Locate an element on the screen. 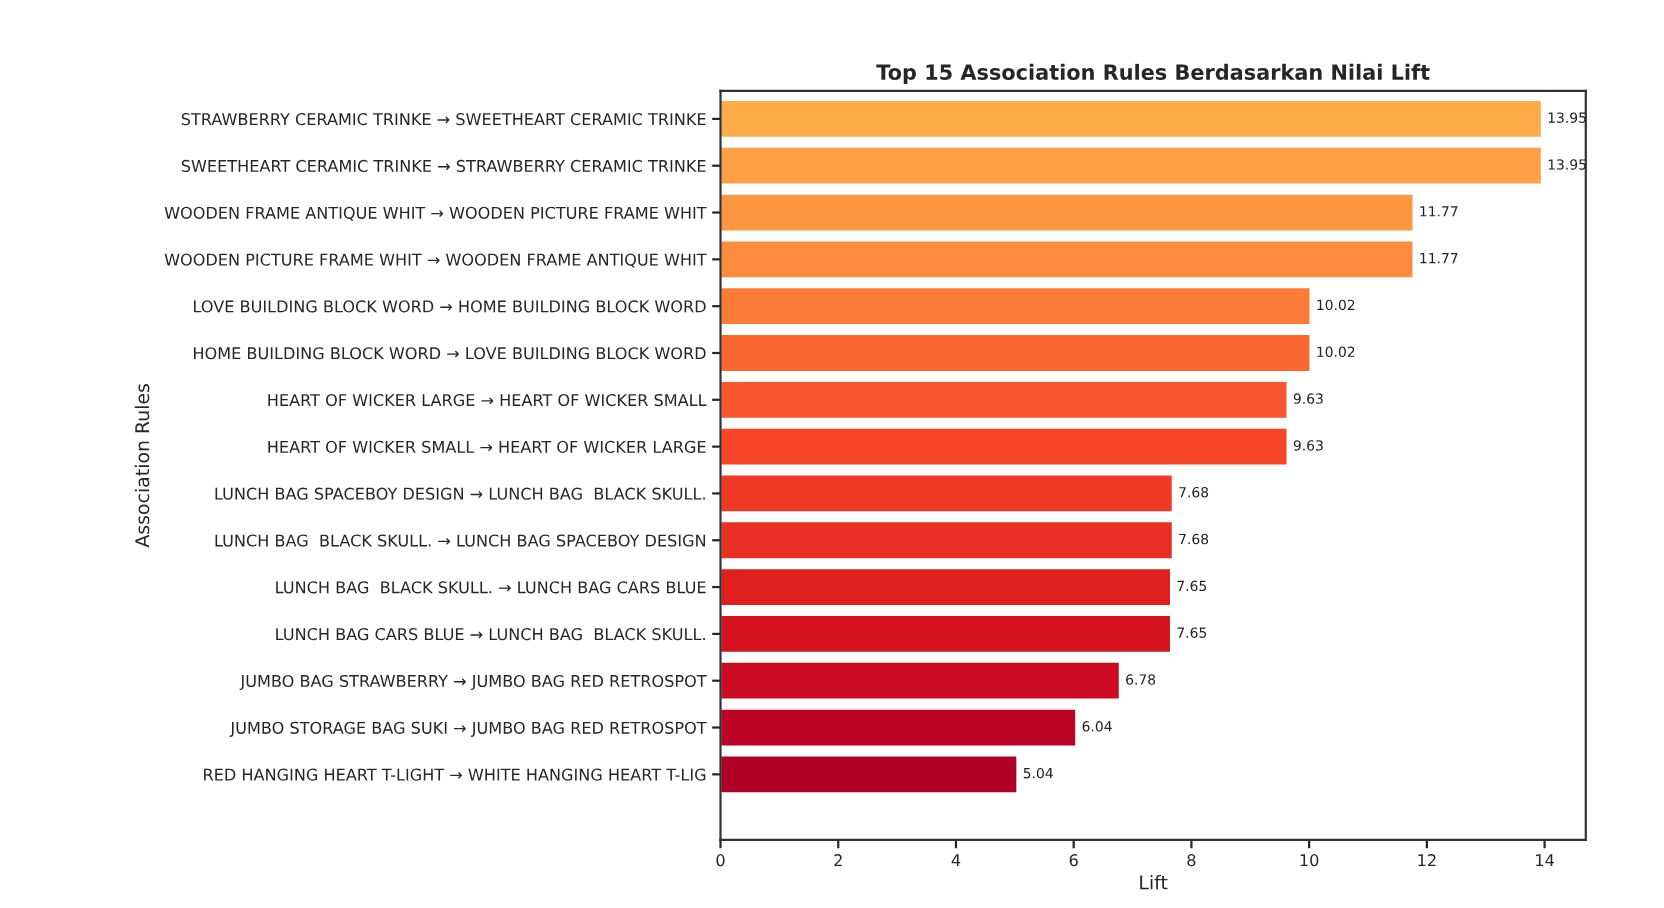  y-tick-label: LUNCH BAG BLACK SKULL. → LUNCH BAG CARS BLUE is located at coordinates (491, 587).